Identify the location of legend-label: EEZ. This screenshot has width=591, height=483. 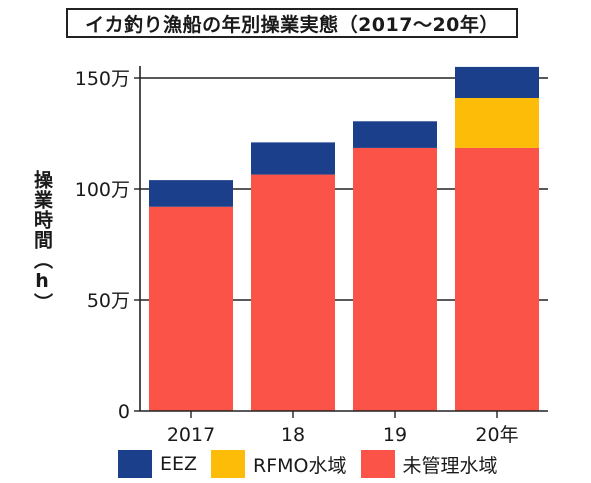
(179, 464).